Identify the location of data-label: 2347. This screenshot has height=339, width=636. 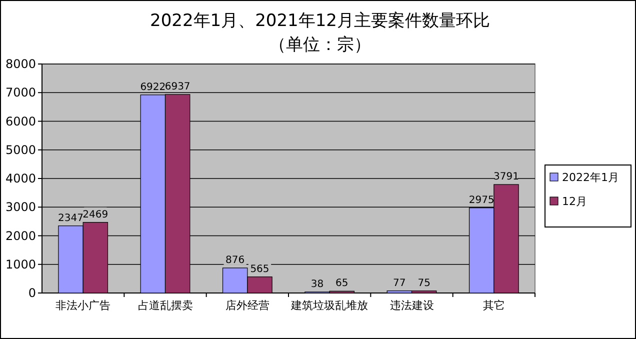
(71, 218).